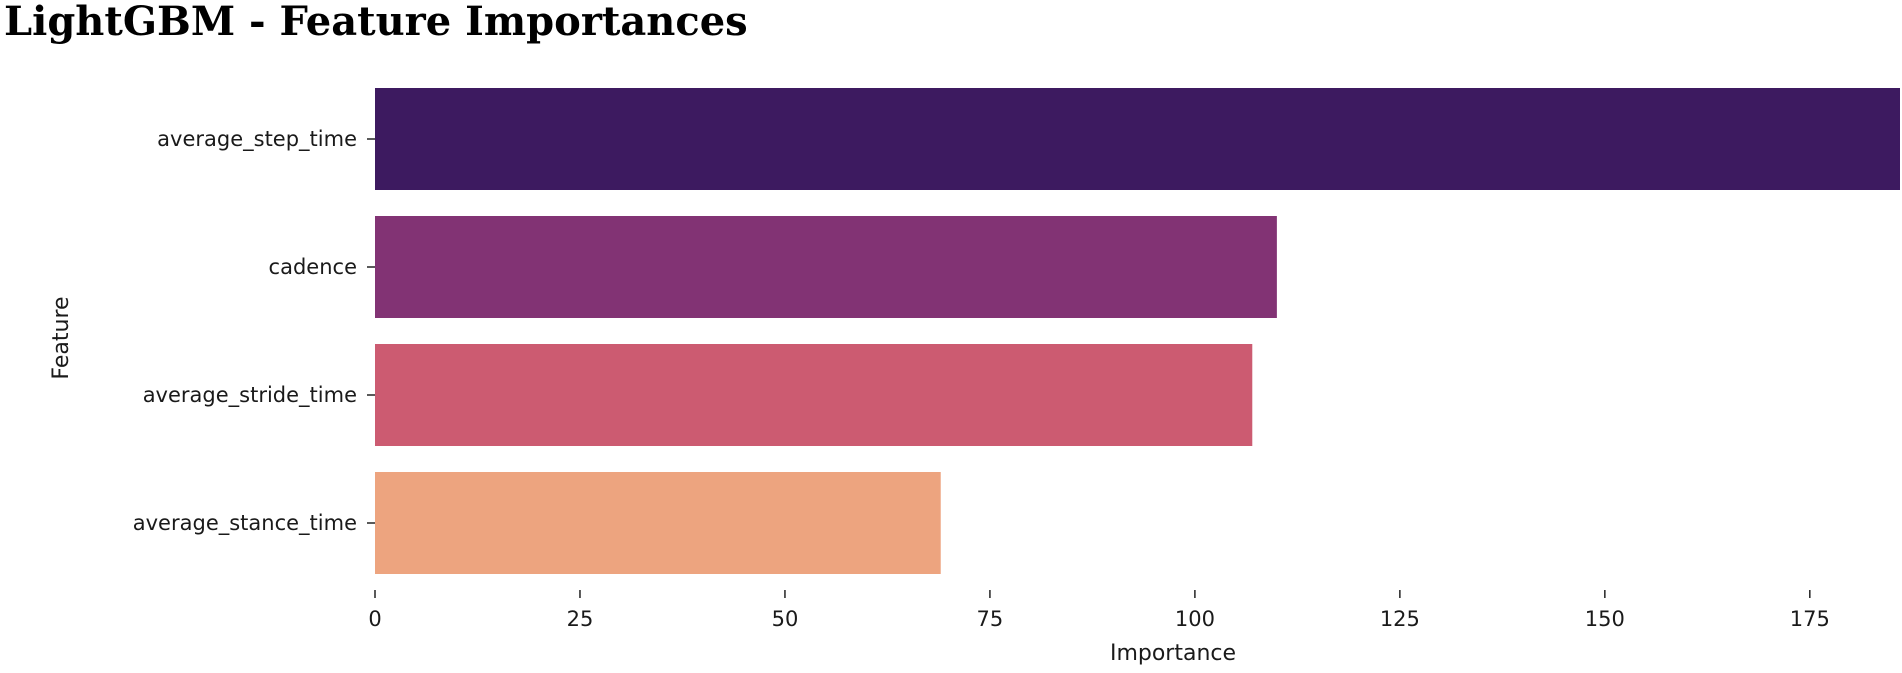  Describe the element at coordinates (1810, 619) in the screenshot. I see `x-tick-label: 175` at that location.